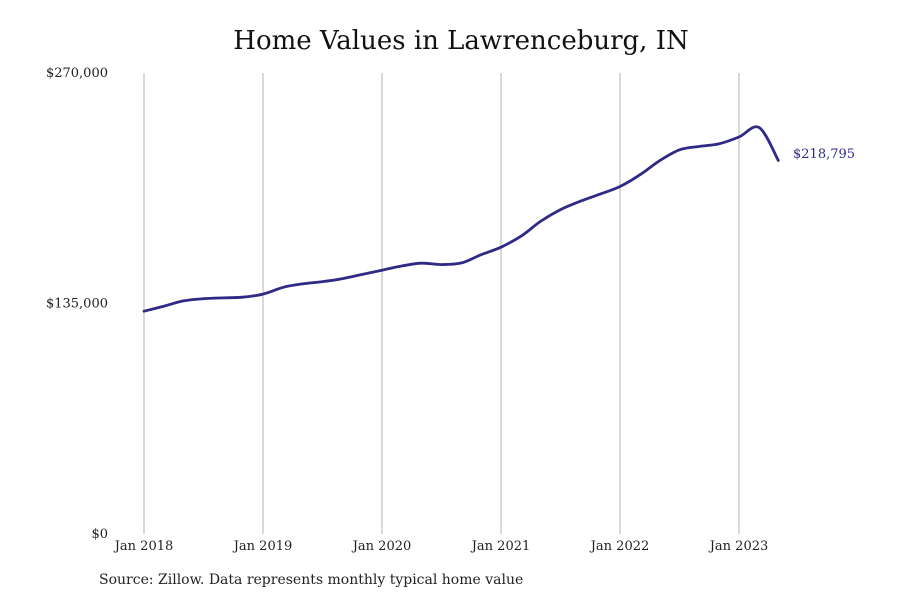 The image size is (900, 600). I want to click on x-tick-label: Jan 2019, so click(262, 546).